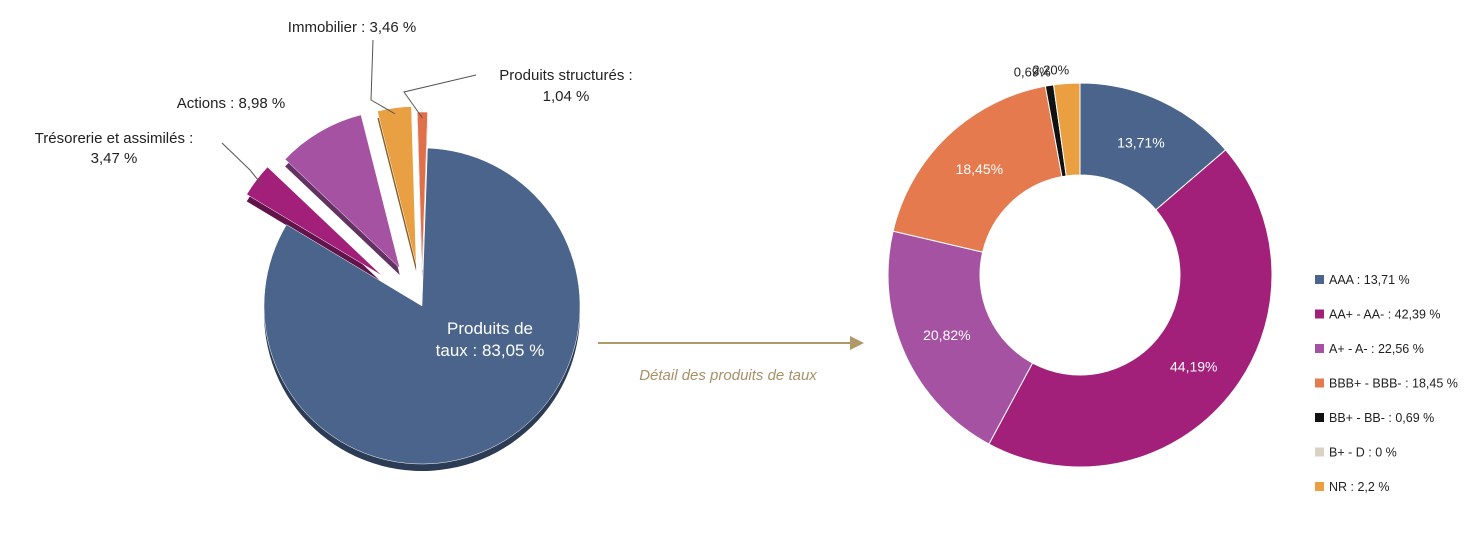 This screenshot has width=1473, height=540. I want to click on pie-leader-tresorerie-et-assimiles, so click(241, 163).